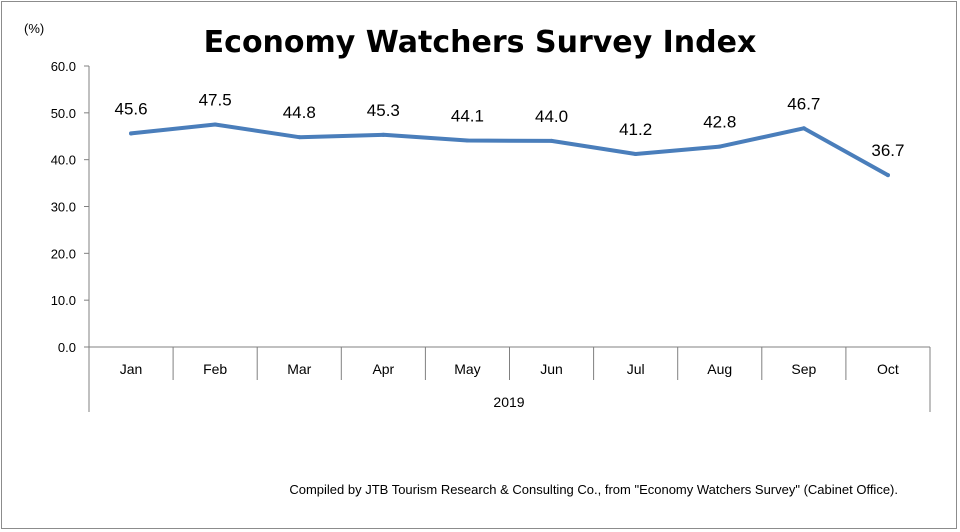 This screenshot has width=960, height=532. I want to click on data-label: 45.6, so click(131, 108).